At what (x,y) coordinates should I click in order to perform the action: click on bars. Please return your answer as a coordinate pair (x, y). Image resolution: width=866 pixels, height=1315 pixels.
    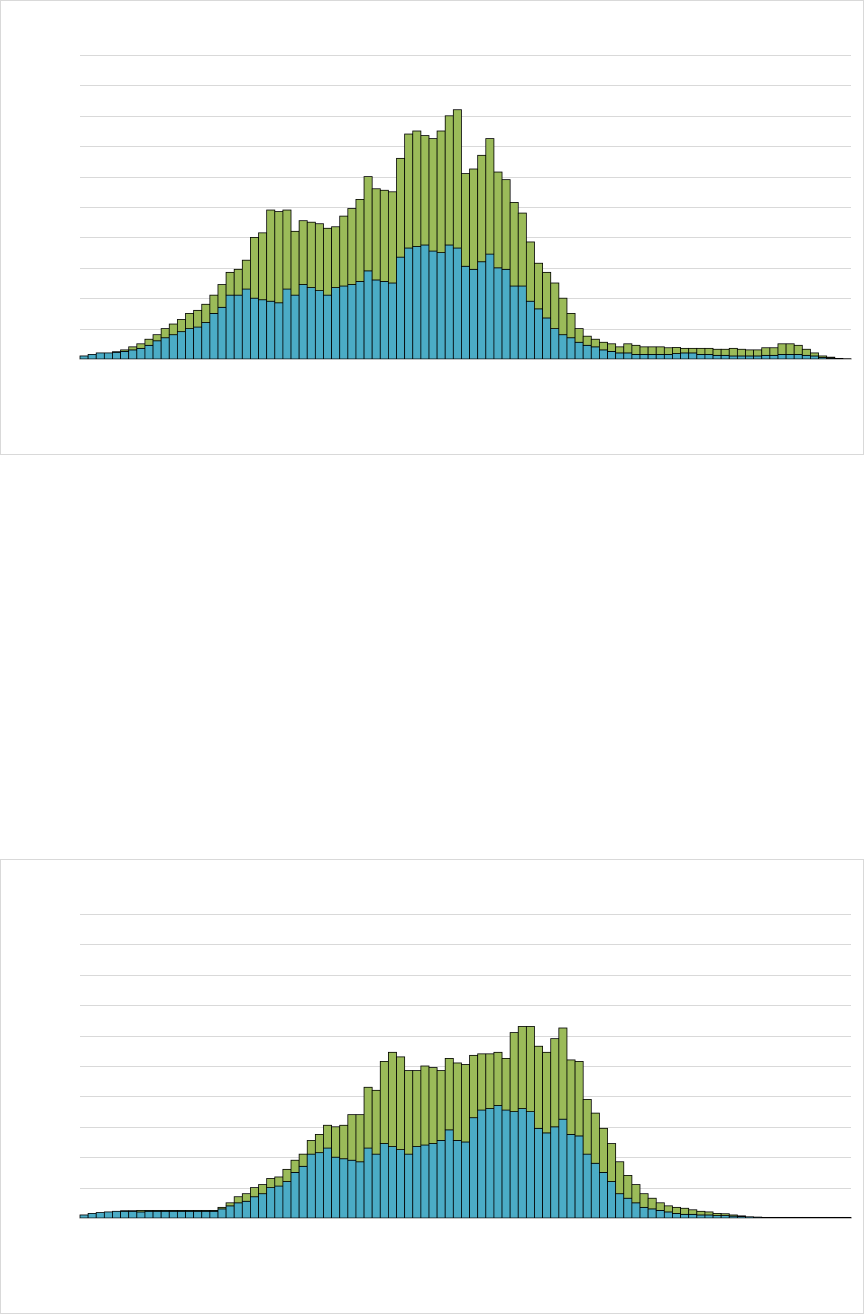
    Looking at the image, I should click on (465, 1122).